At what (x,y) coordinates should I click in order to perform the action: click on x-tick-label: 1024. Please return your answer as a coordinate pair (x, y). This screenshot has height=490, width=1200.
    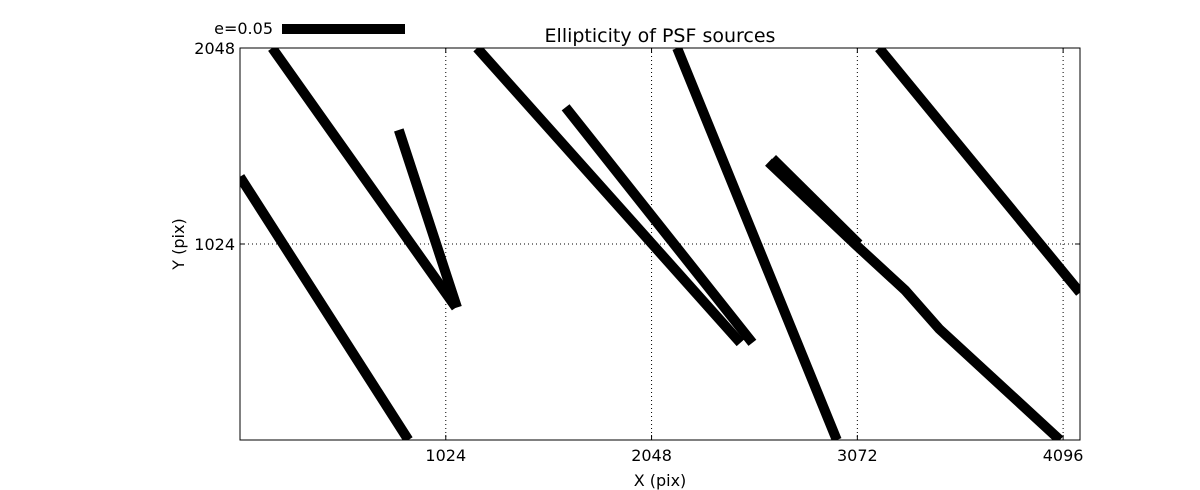
    Looking at the image, I should click on (445, 455).